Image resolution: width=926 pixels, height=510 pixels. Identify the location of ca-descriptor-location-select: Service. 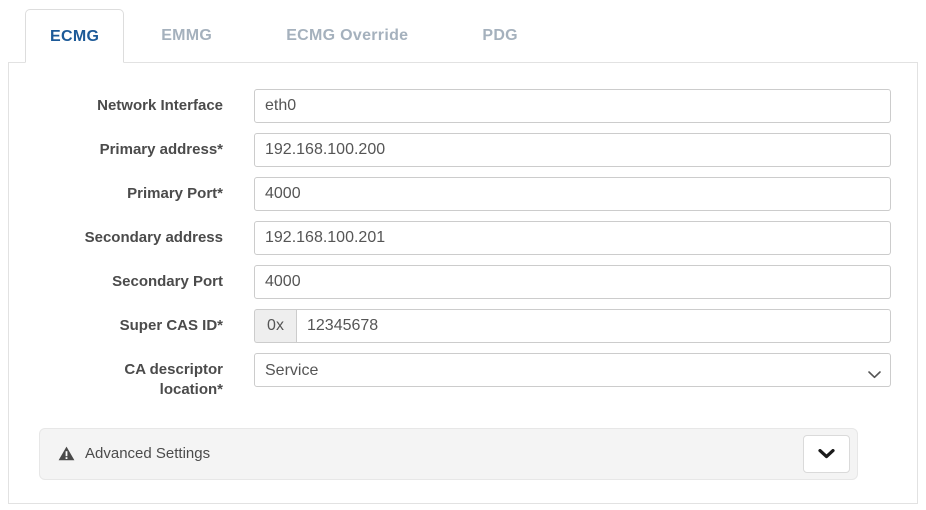
(572, 370).